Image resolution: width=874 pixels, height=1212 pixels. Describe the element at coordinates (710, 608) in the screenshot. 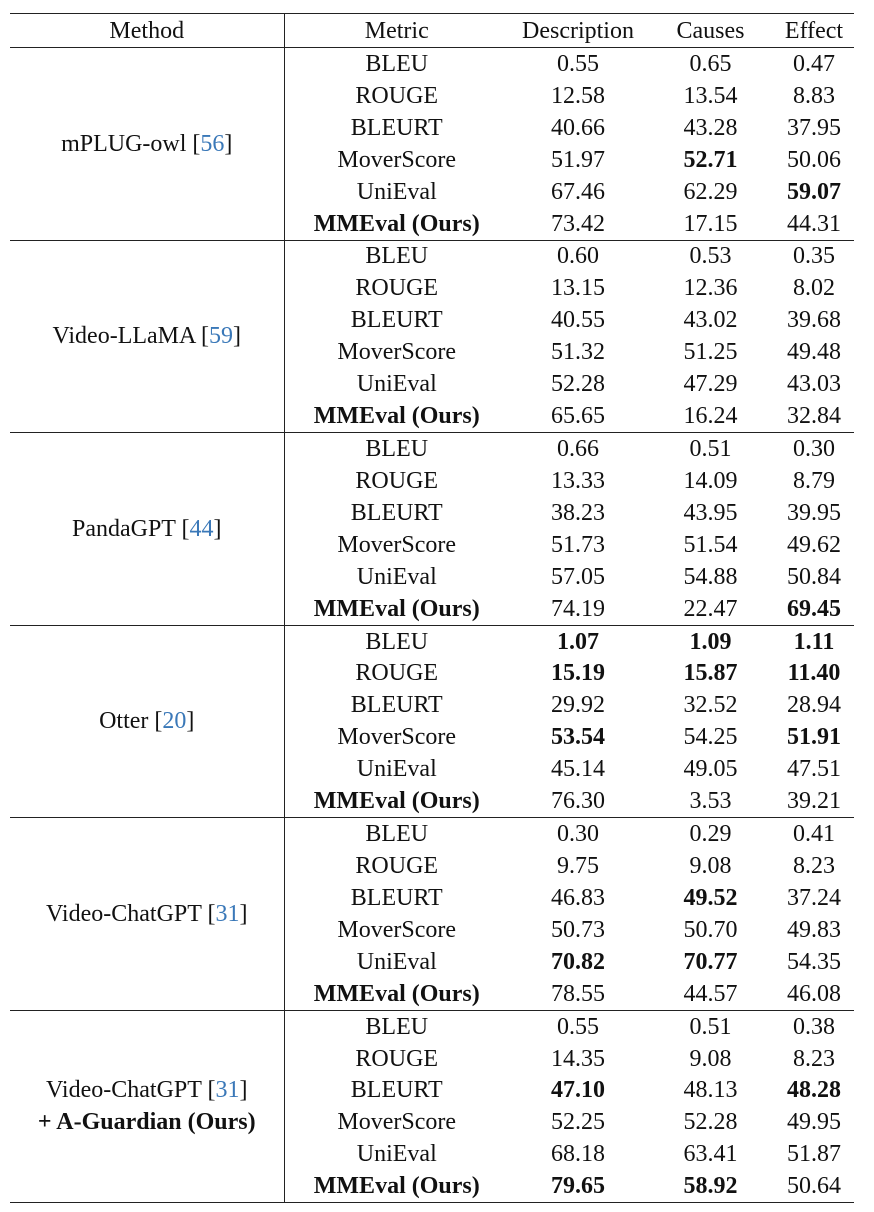

I see `causes-cell: 22.47` at that location.